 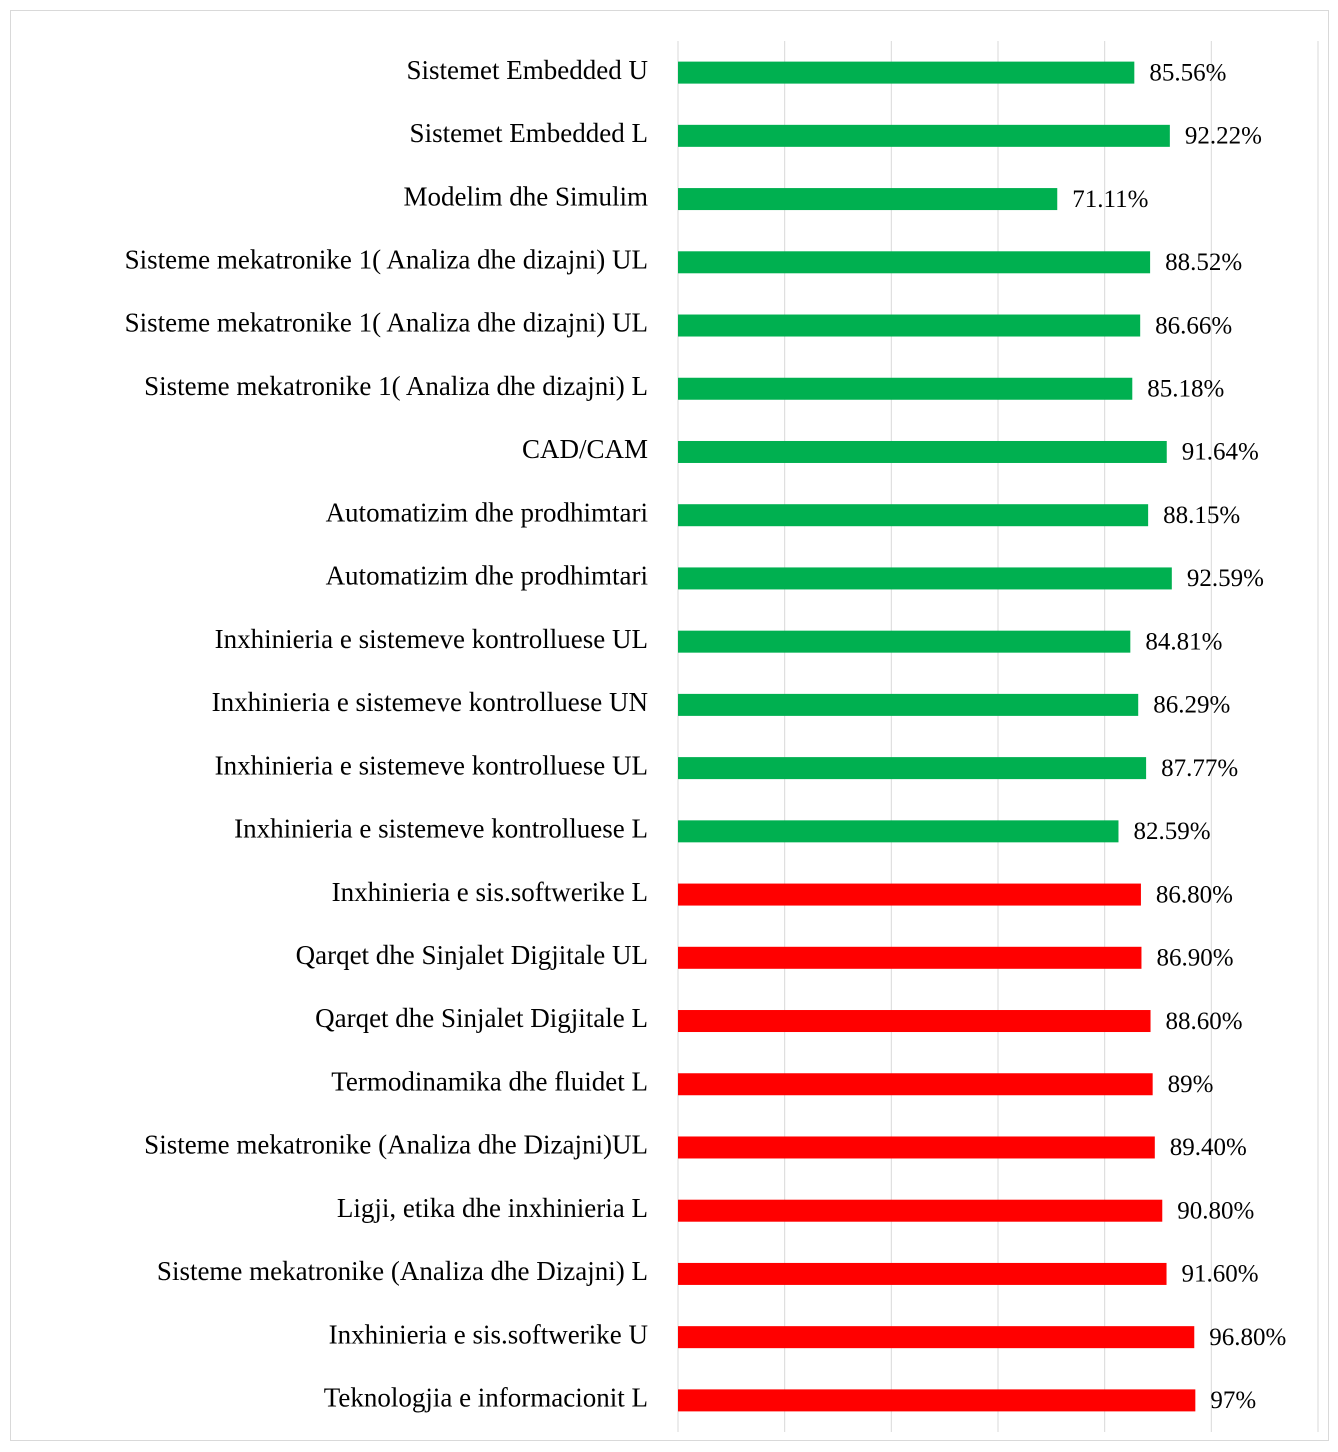 I want to click on value-label: 82.59%, so click(x=1171, y=831).